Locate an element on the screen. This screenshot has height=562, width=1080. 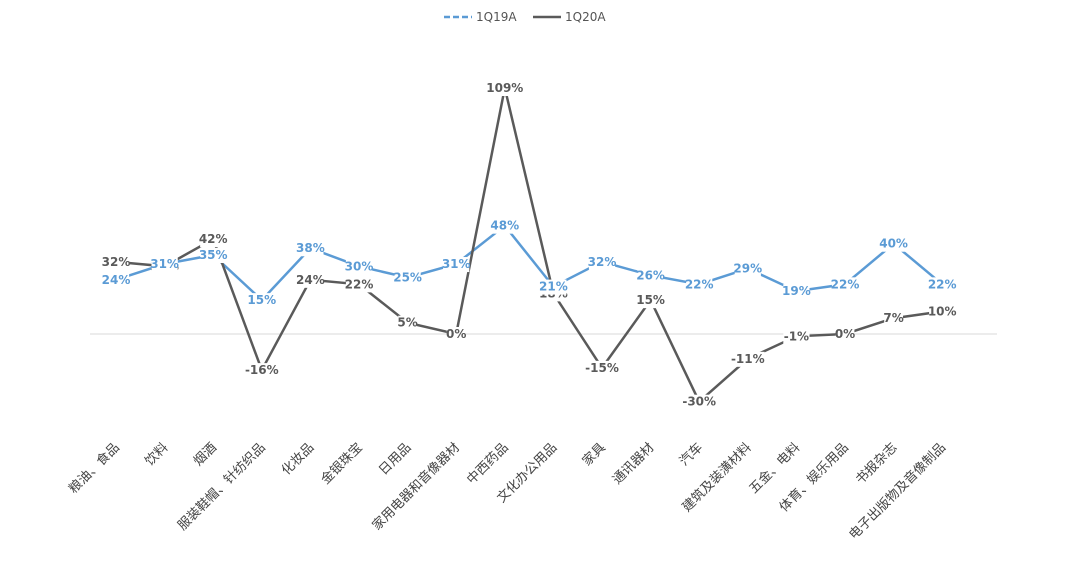
data-label-0-8: 48% is located at coordinates (504, 226).